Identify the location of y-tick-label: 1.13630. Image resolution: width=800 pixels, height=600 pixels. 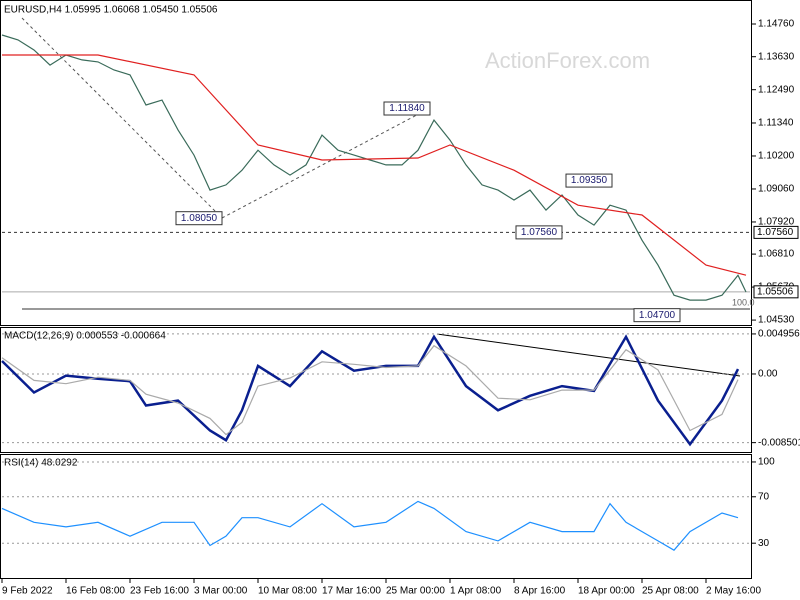
(776, 56).